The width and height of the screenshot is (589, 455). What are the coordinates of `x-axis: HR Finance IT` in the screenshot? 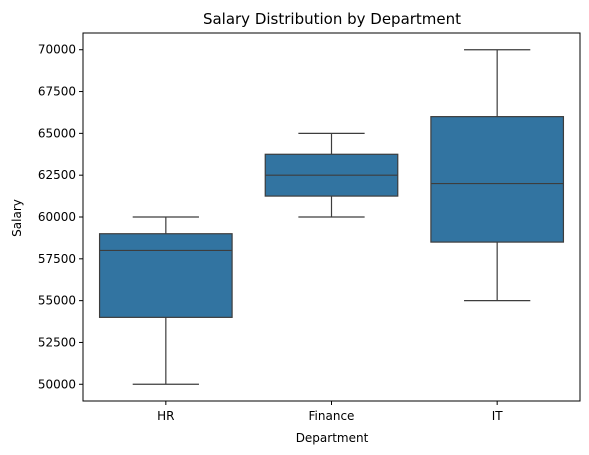 It's located at (330, 412).